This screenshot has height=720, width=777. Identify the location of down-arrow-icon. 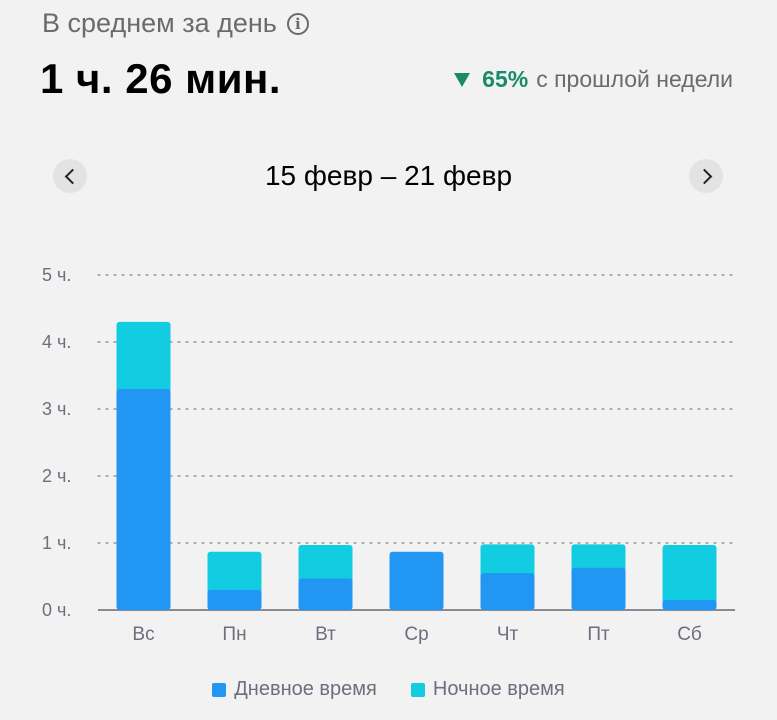
(462, 79).